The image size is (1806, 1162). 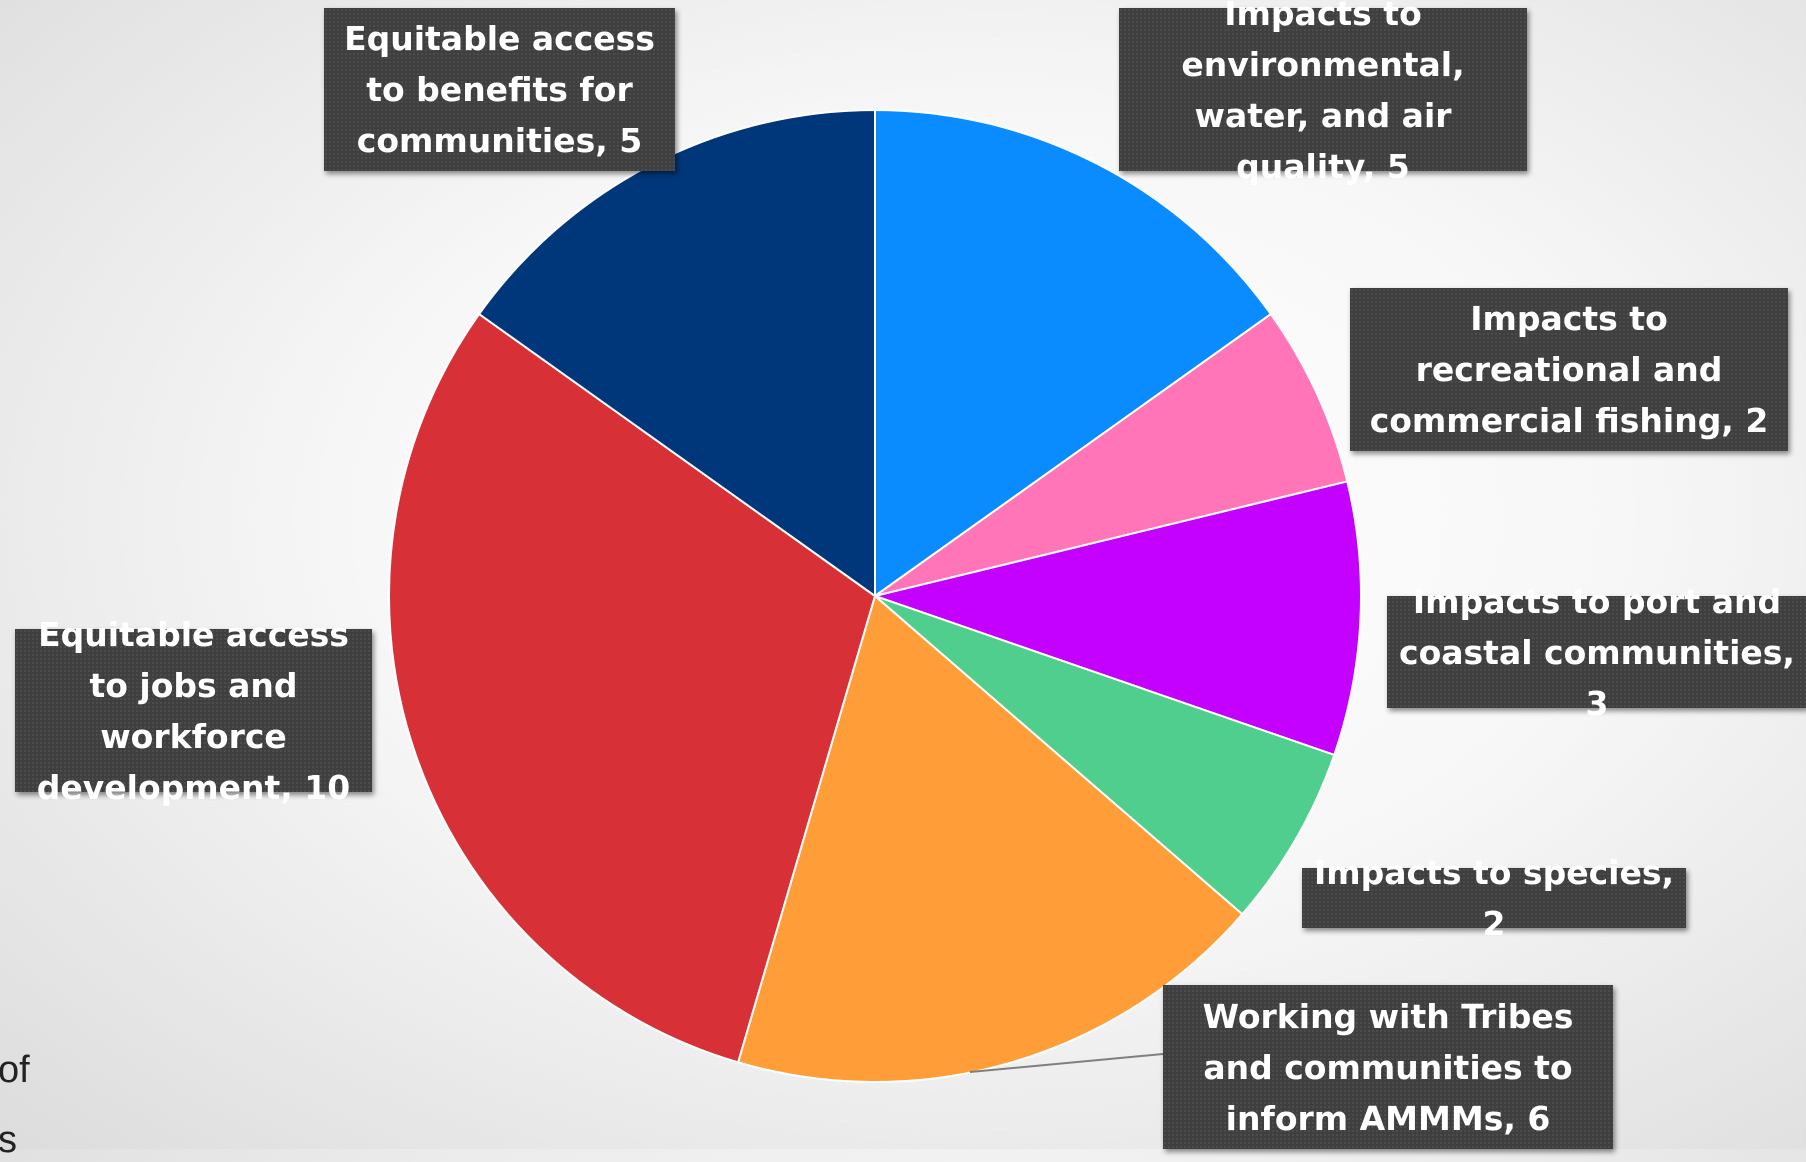 I want to click on background-text-fragment: of, so click(x=15, y=1070).